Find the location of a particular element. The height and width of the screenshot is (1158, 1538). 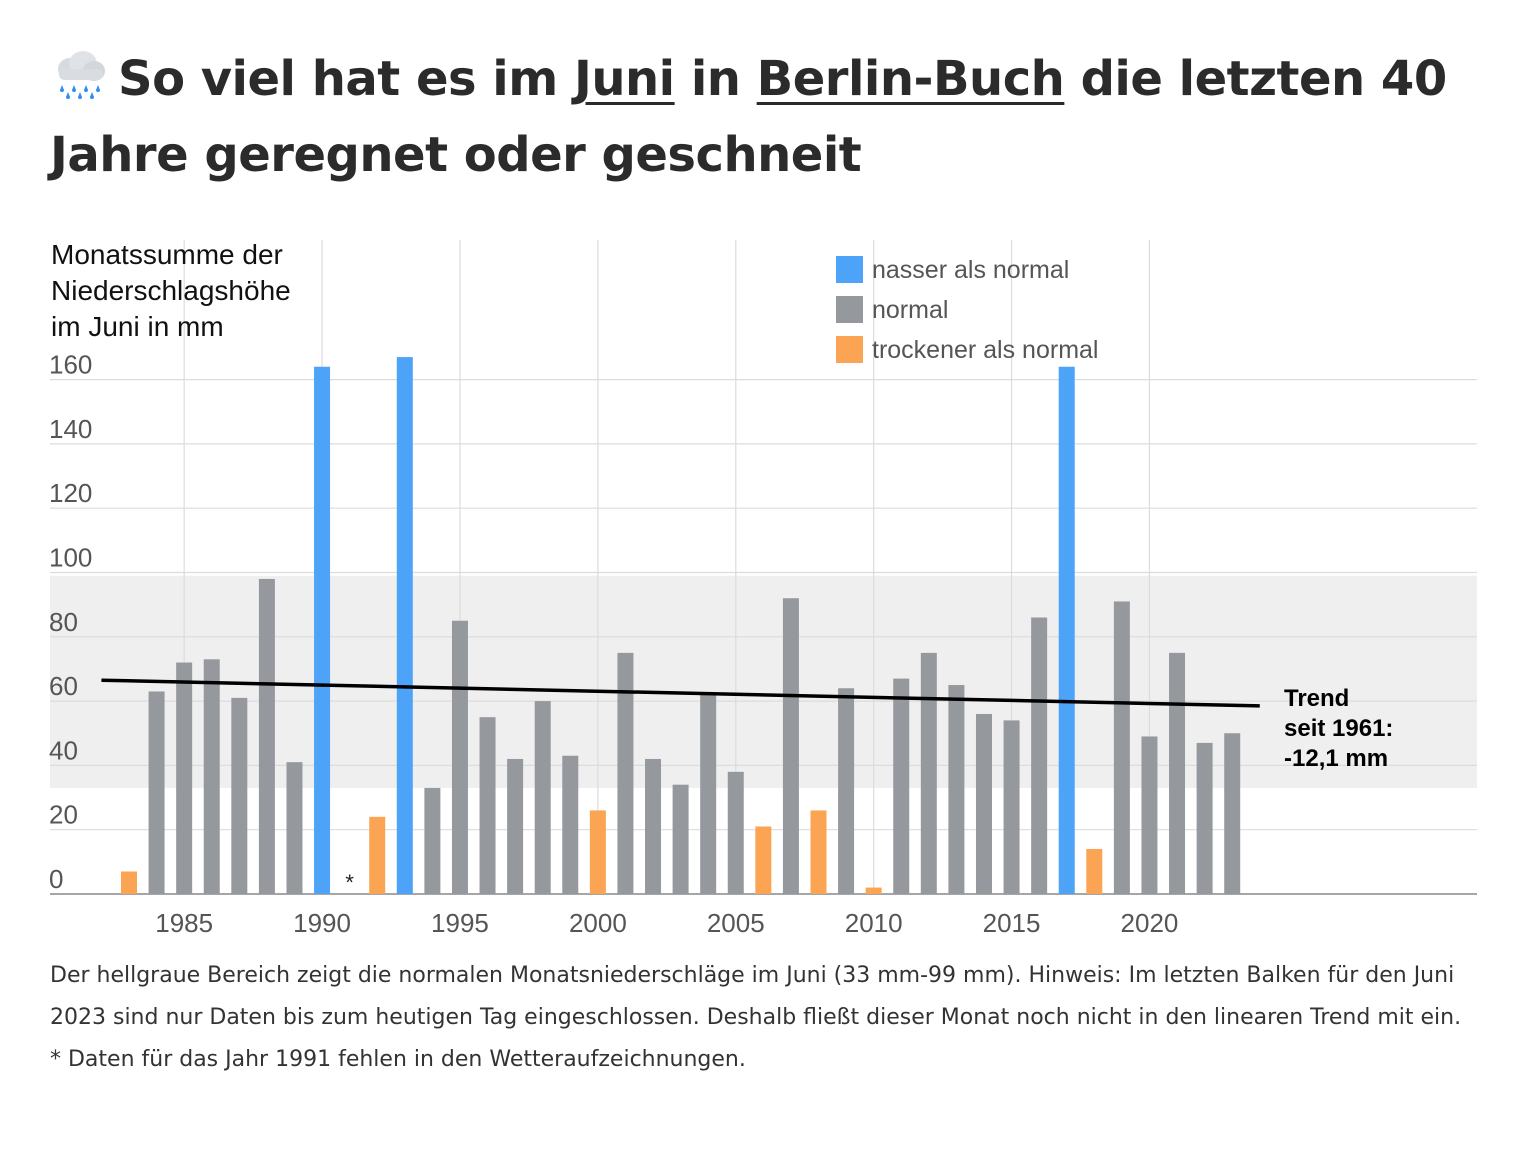

title-month-link: Juni is located at coordinates (624, 79).